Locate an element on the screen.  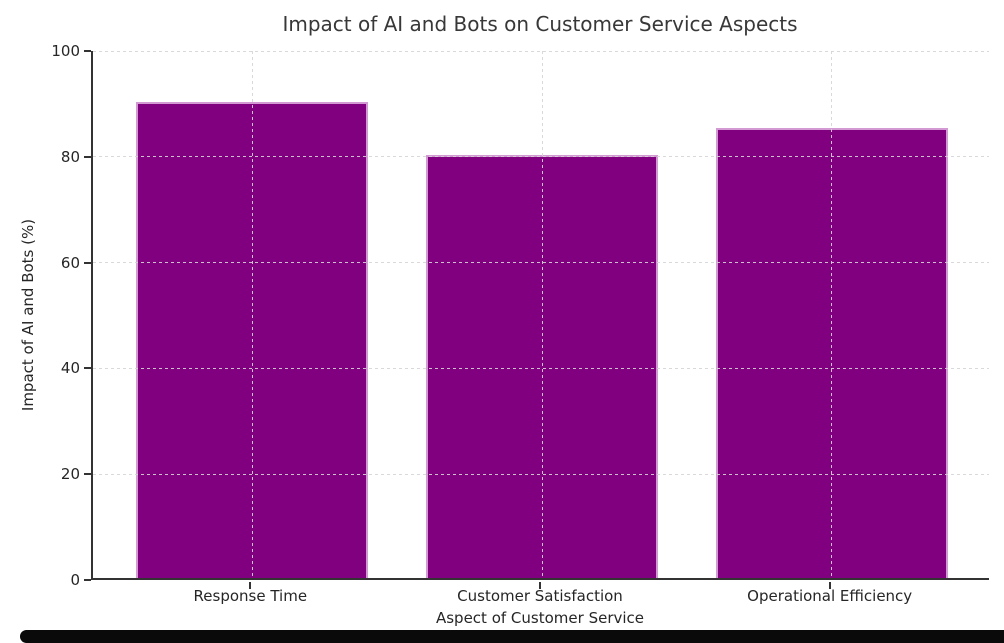
y-tick-label: 60 is located at coordinates (70, 262).